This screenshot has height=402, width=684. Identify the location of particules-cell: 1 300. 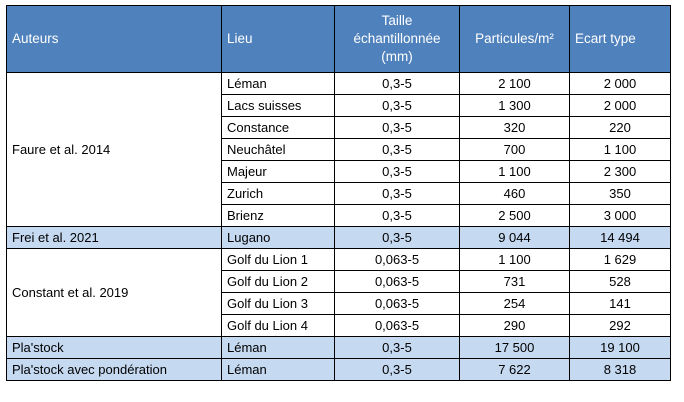
(514, 105).